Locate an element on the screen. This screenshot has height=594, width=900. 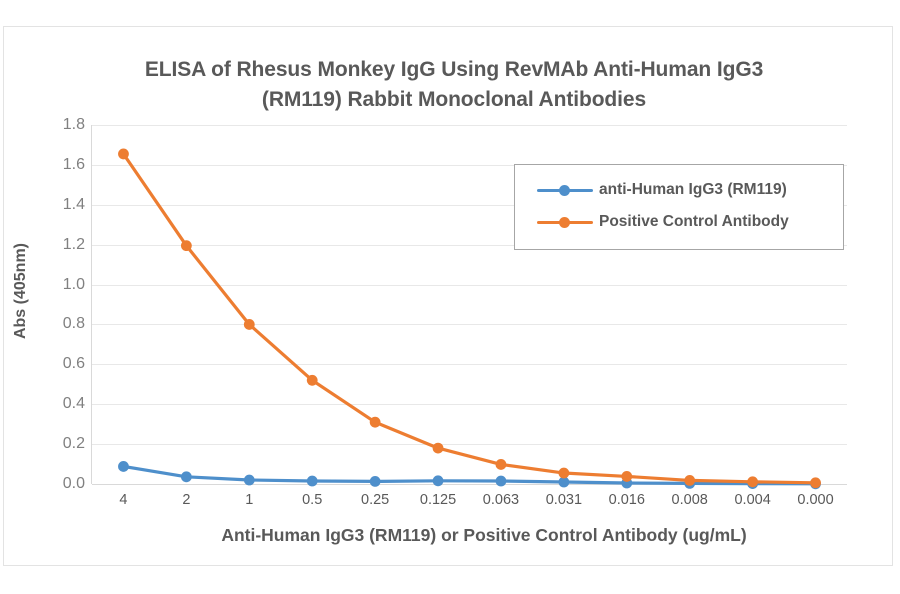
chart-title-line-2: (RM119) Rabbit Monoclonal Antibodies is located at coordinates (454, 100).